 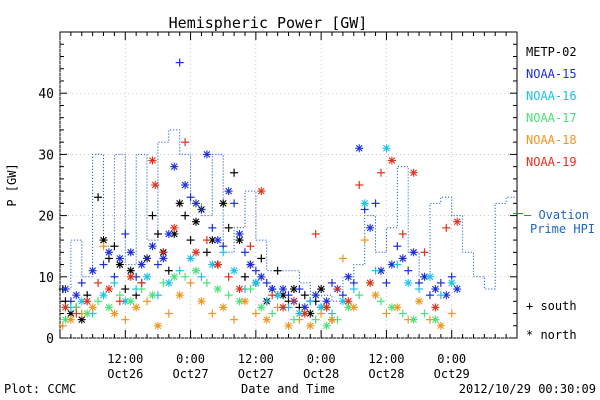 What do you see at coordinates (527, 389) in the screenshot?
I see `footer-right: 2012/10/29 00:30:09` at bounding box center [527, 389].